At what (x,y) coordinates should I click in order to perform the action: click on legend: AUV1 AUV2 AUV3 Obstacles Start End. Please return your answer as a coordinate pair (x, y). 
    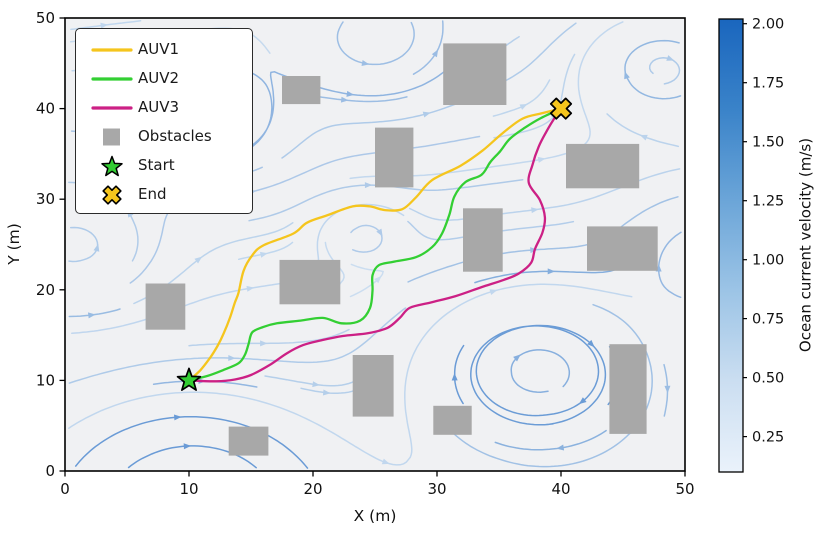
    Looking at the image, I should click on (164, 121).